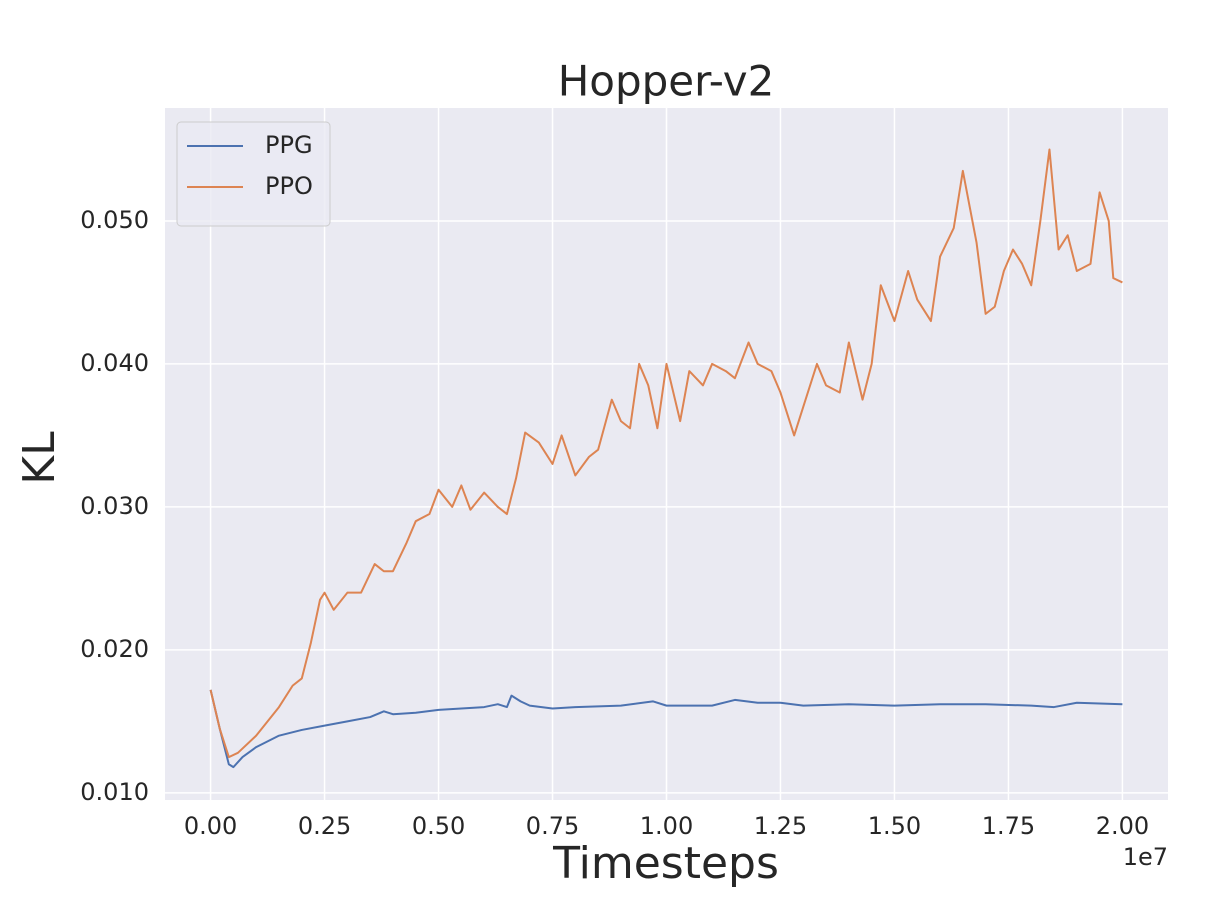 The width and height of the screenshot is (1221, 900). What do you see at coordinates (666, 729) in the screenshot?
I see `series-line` at bounding box center [666, 729].